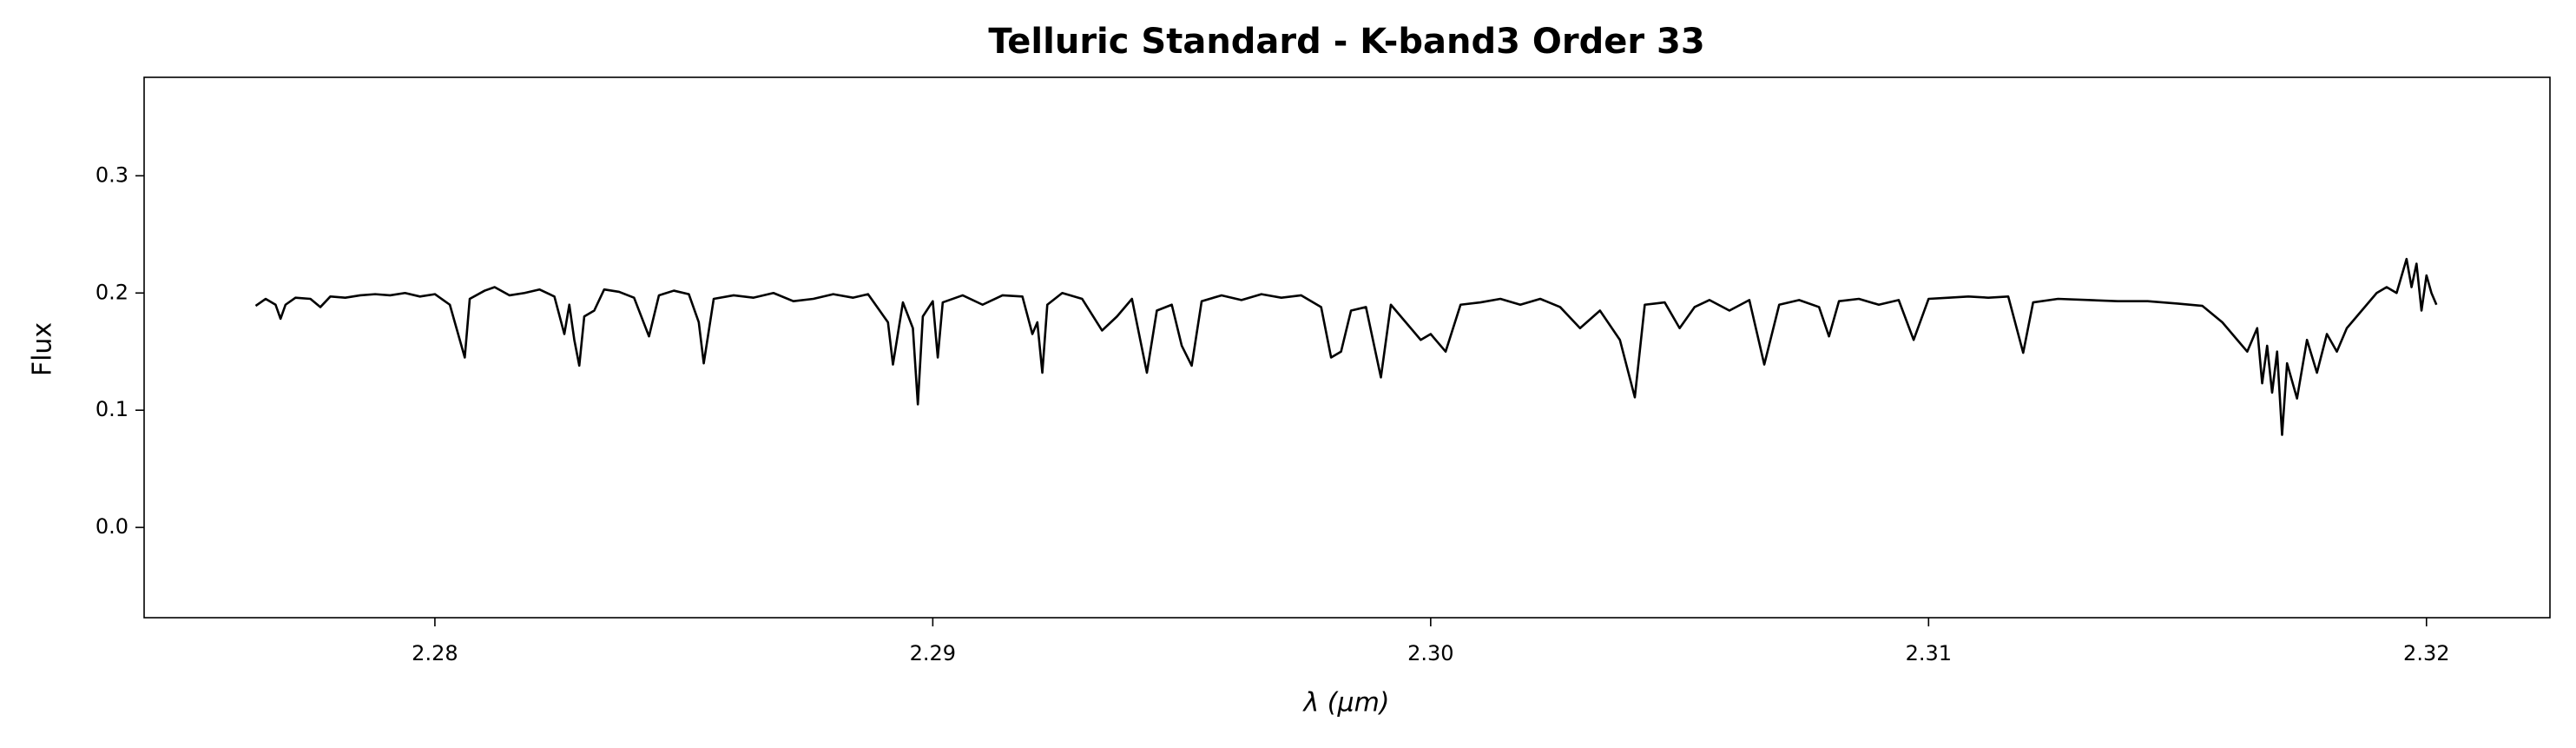 Image resolution: width=2576 pixels, height=748 pixels. What do you see at coordinates (1430, 653) in the screenshot?
I see `x-tick-label: 2.30` at bounding box center [1430, 653].